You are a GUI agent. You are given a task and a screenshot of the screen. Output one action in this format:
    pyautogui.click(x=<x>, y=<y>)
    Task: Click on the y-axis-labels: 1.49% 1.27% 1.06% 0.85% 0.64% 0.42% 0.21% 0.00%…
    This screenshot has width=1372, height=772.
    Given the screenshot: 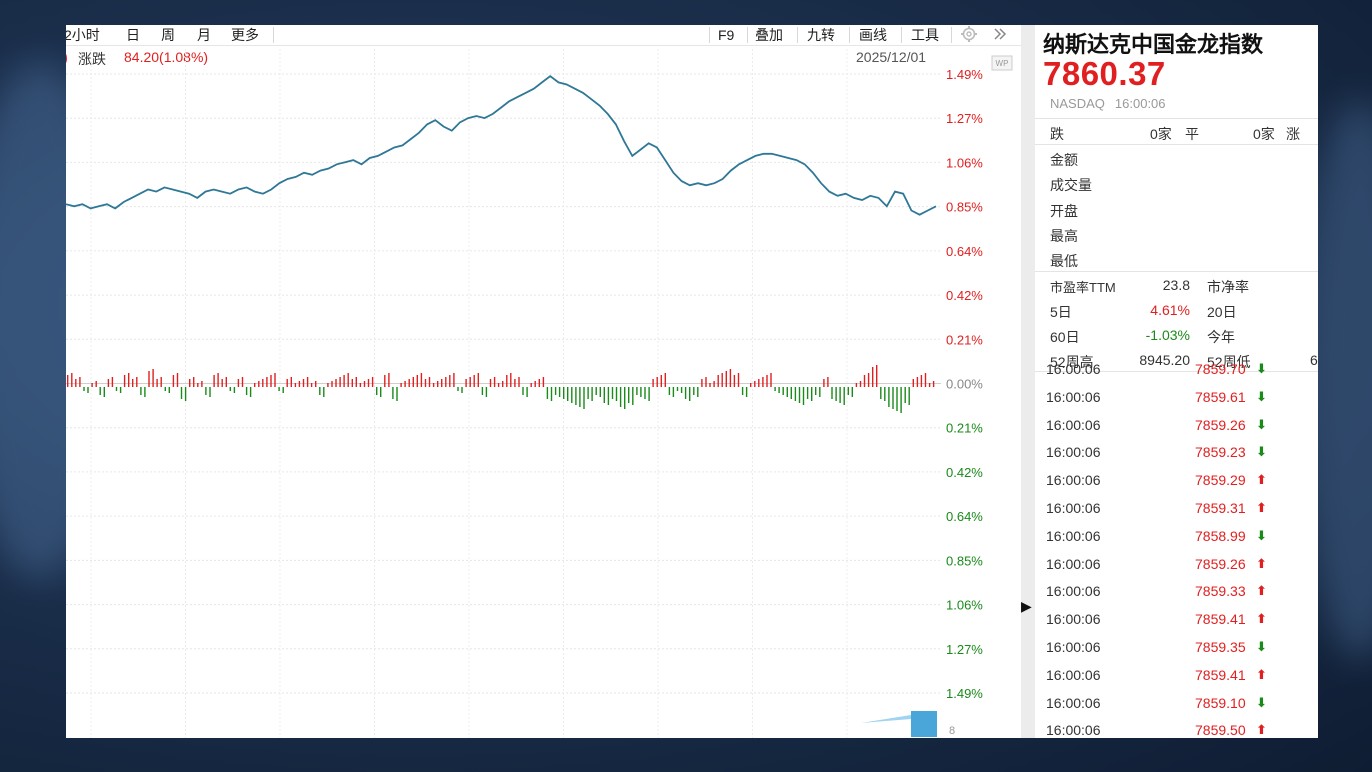 What is the action you would take?
    pyautogui.click(x=964, y=384)
    